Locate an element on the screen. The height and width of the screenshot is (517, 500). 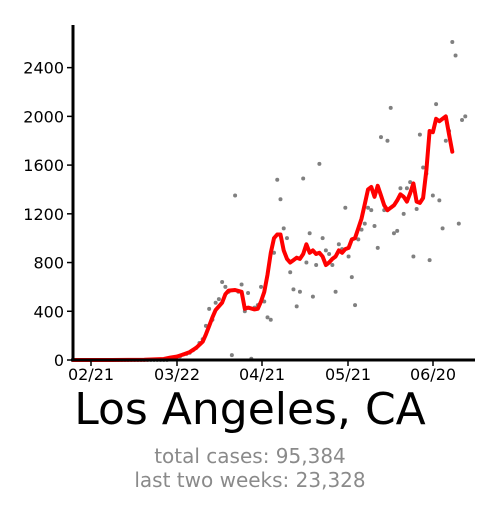
y-tick-label: 800 is located at coordinates (48, 263).